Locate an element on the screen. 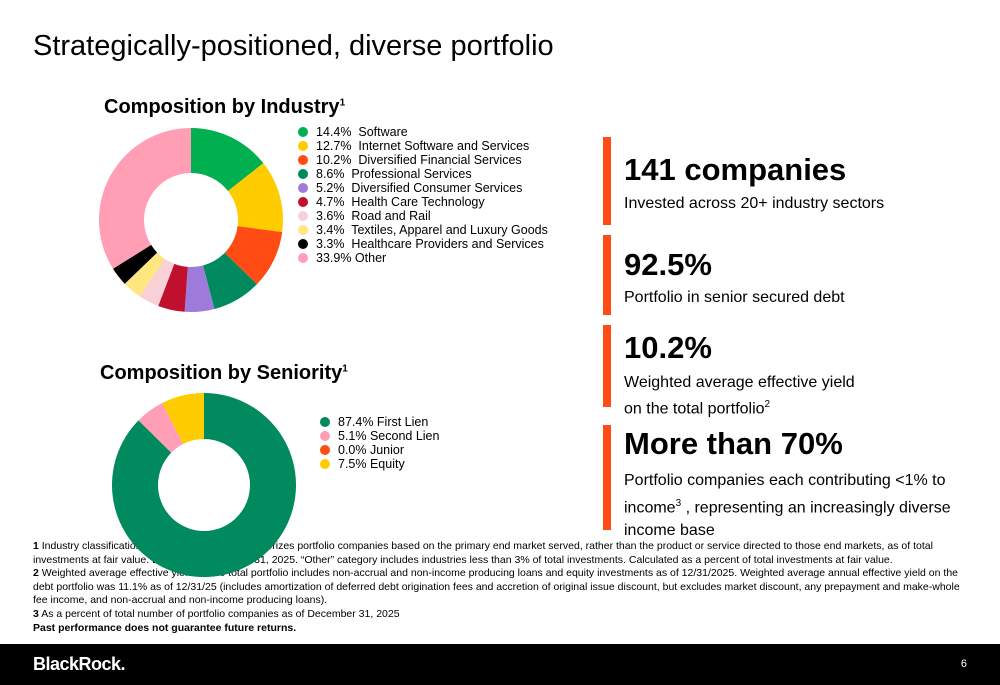  industry-heading: Composition by Industry1 is located at coordinates (225, 107).